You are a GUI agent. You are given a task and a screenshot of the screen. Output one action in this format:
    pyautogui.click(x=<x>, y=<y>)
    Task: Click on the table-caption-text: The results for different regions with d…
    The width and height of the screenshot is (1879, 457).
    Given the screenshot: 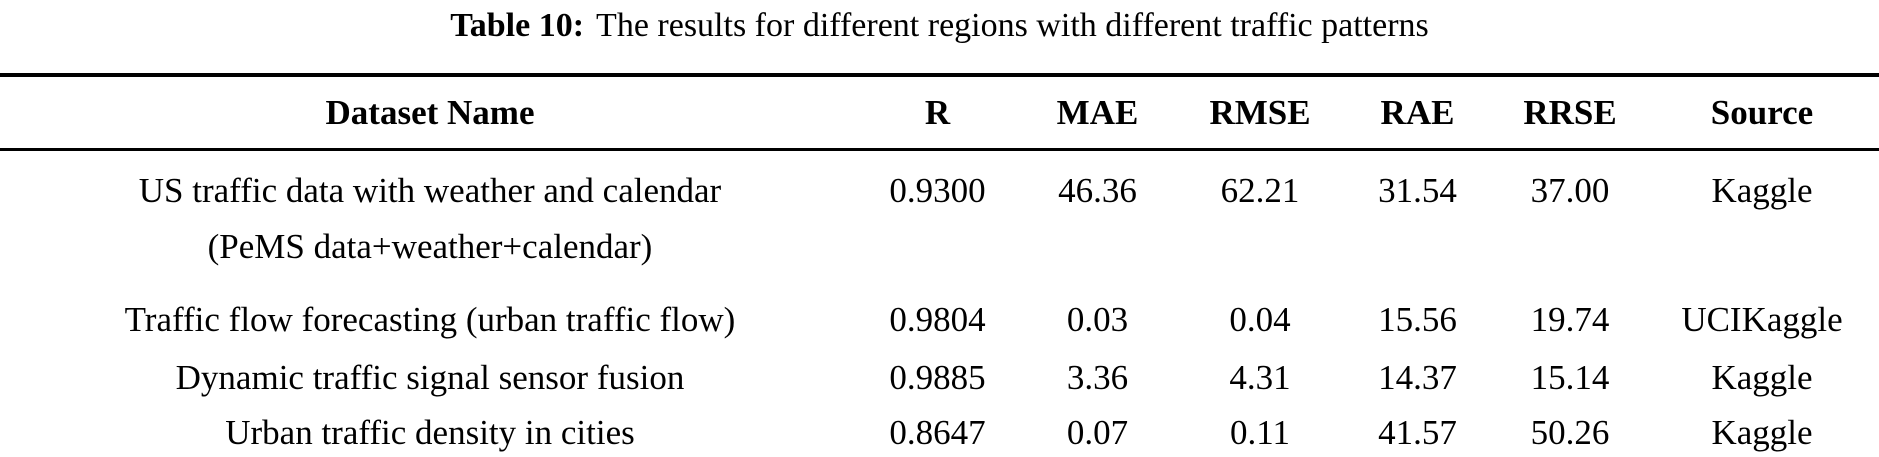 What is the action you would take?
    pyautogui.click(x=1012, y=25)
    